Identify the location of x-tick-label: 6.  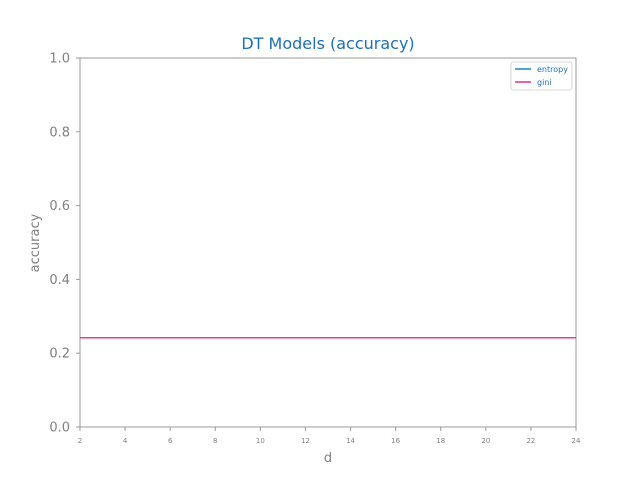
(170, 441).